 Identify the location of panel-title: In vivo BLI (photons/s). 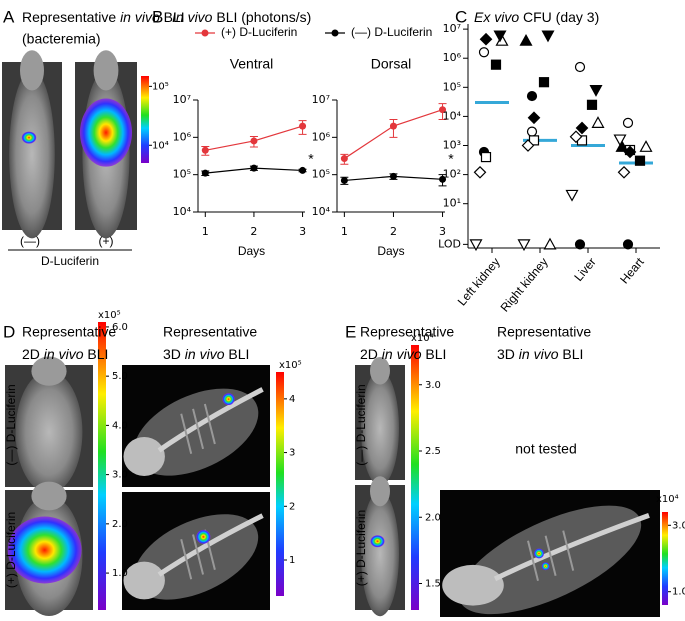
(241, 17).